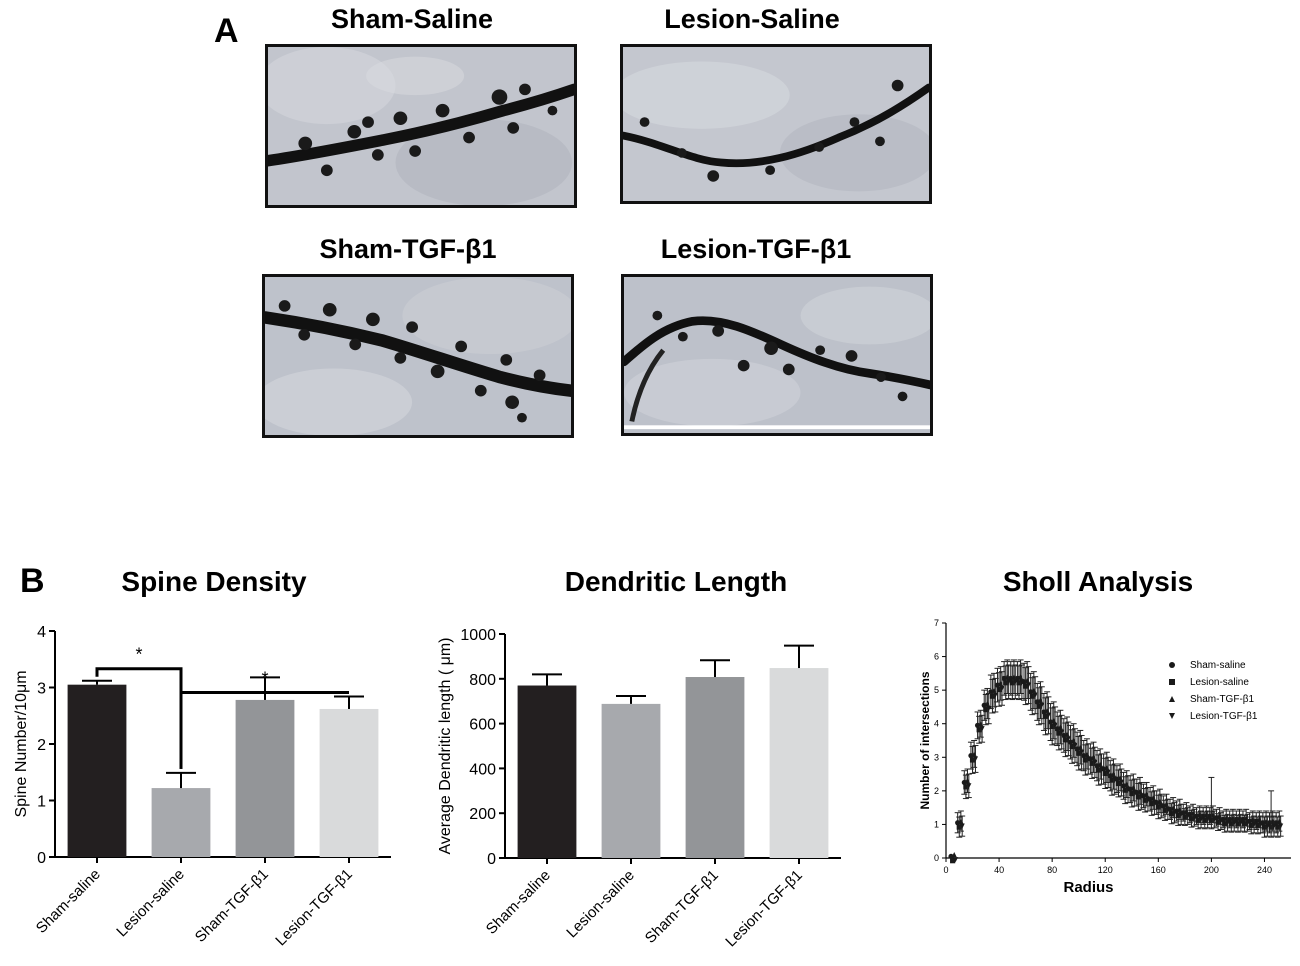  Describe the element at coordinates (936, 791) in the screenshot. I see `y-tick-label: 2` at that location.